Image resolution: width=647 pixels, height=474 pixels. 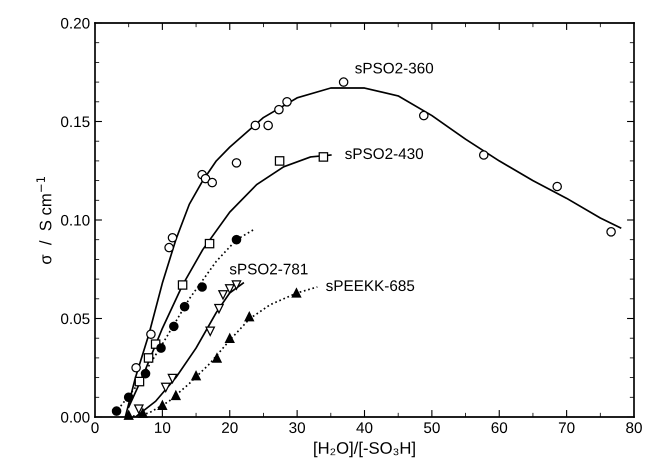 What do you see at coordinates (370, 286) in the screenshot?
I see `annotation: sPEEKK-685` at bounding box center [370, 286].